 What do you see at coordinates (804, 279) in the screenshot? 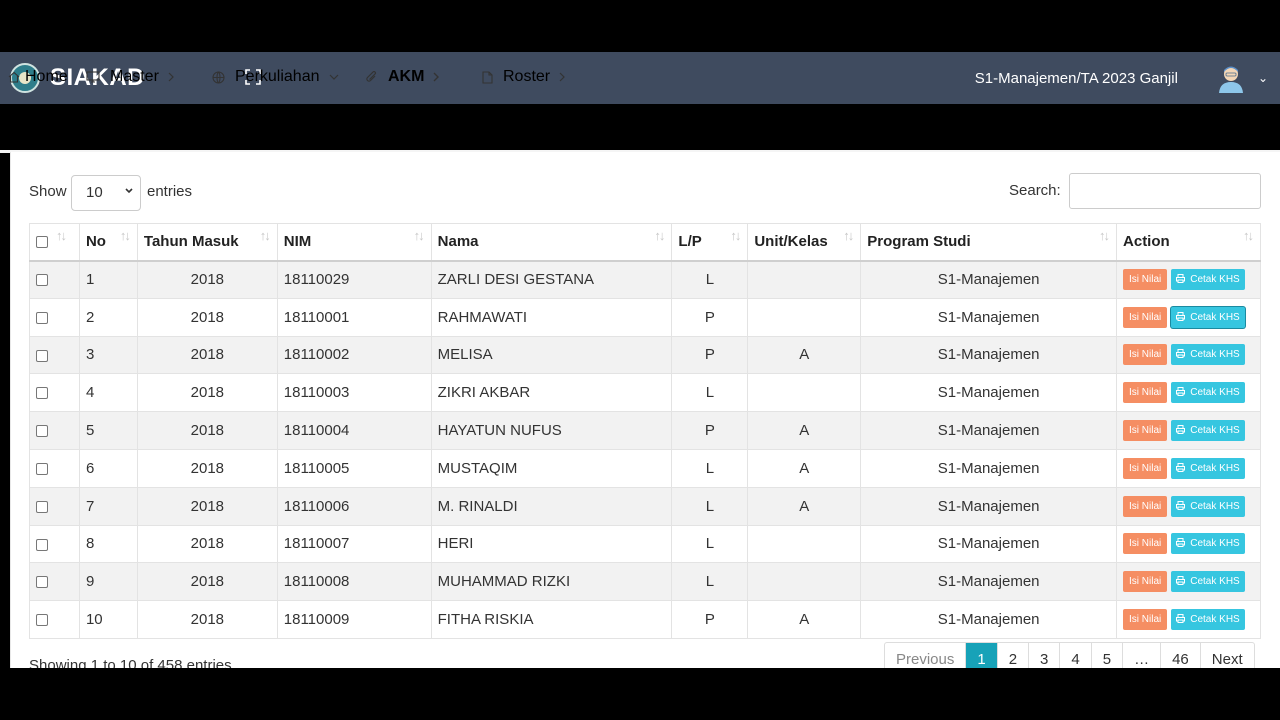
I see `cell-kelas` at bounding box center [804, 279].